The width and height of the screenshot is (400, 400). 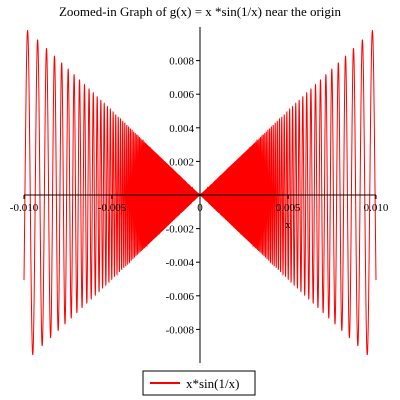 What do you see at coordinates (200, 208) in the screenshot?
I see `x-tick-label: 0` at bounding box center [200, 208].